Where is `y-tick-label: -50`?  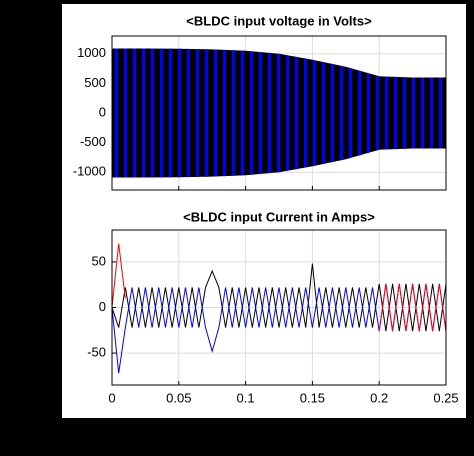
y-tick-label: -50 is located at coordinates (96, 352).